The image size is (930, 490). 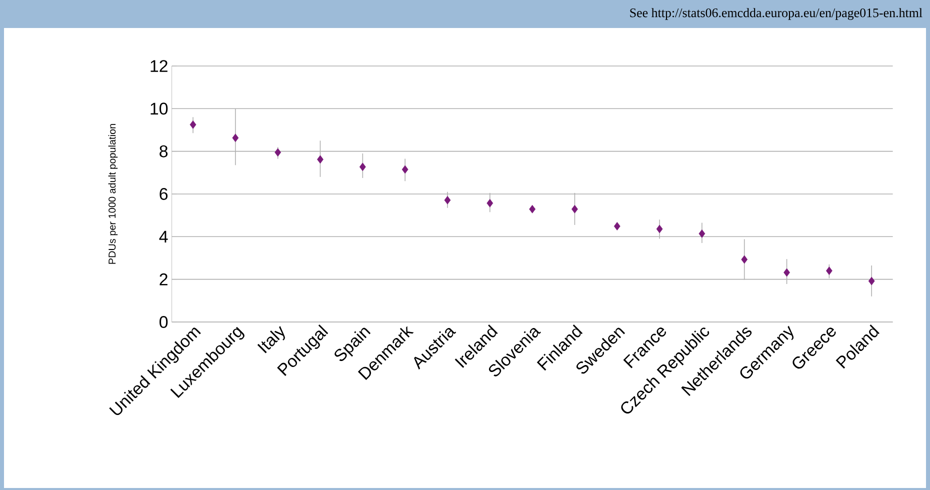 I want to click on text: See http://stats06.emcdda.europa.eu/en/page015-en.html, so click(x=776, y=14).